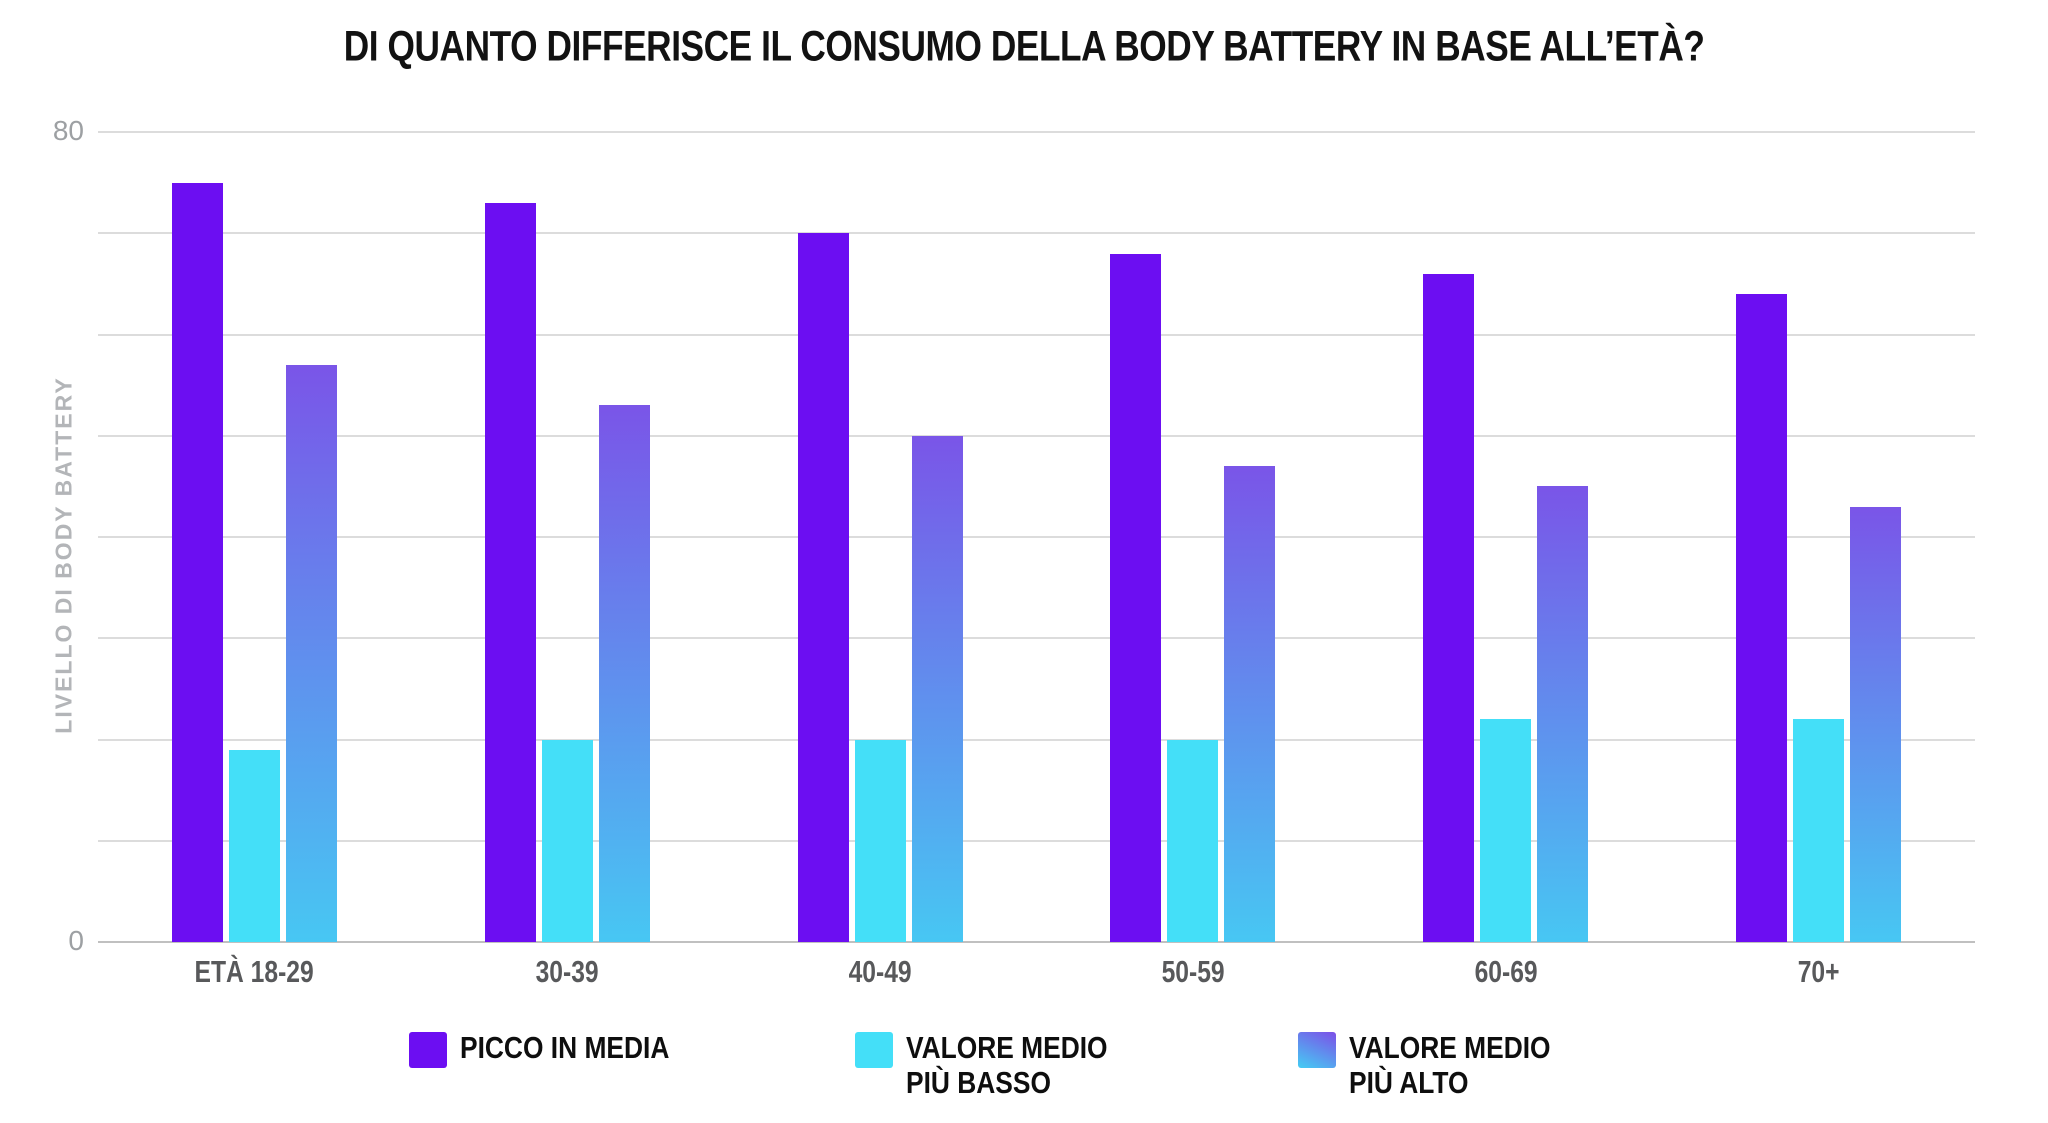  I want to click on x-label-text: 40-49, so click(880, 973).